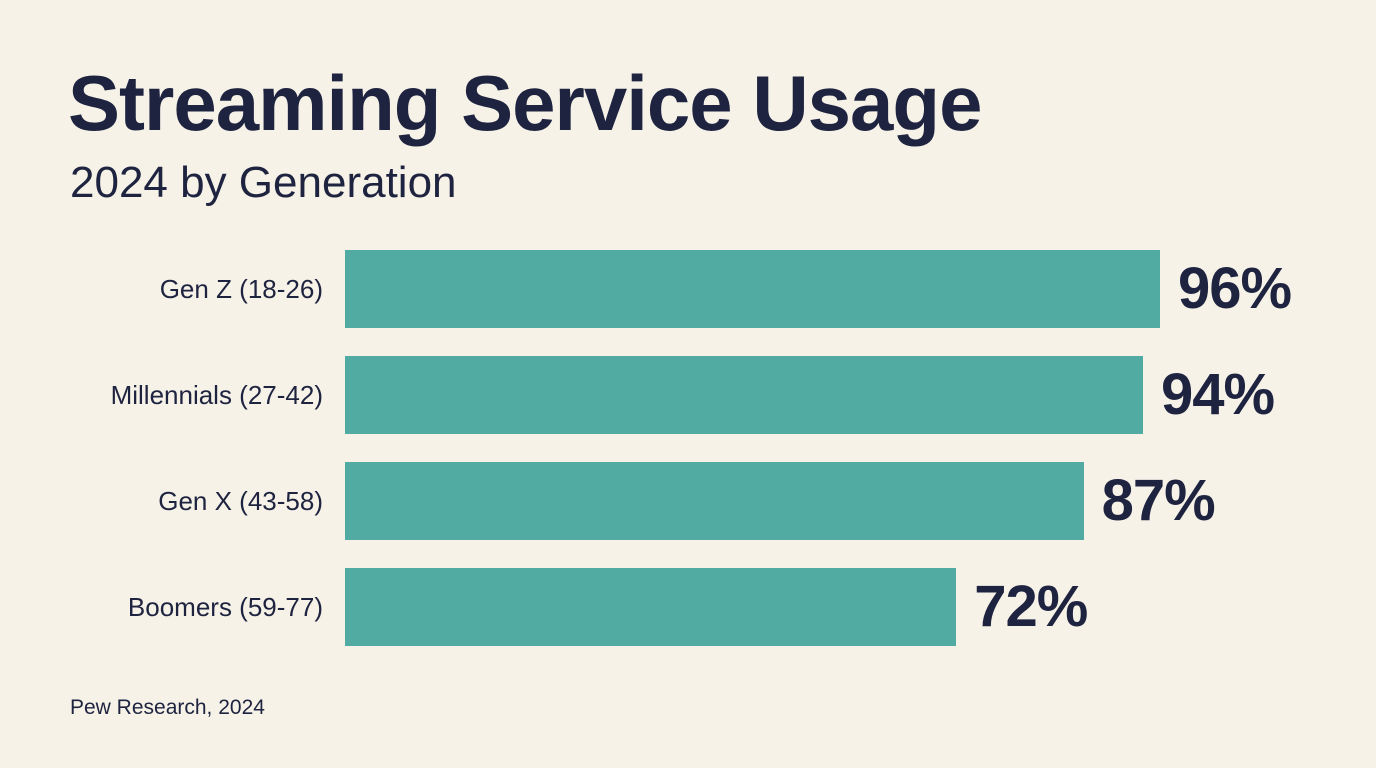 Image resolution: width=1376 pixels, height=768 pixels. I want to click on category-label: Boomers (59-77), so click(225, 607).